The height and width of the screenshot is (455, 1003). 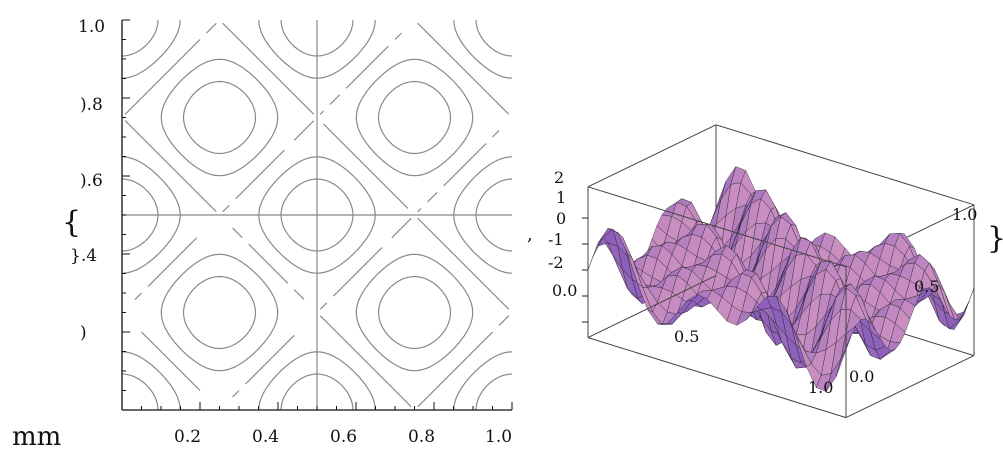 What do you see at coordinates (686, 336) in the screenshot?
I see `x-tick-label: 0.5` at bounding box center [686, 336].